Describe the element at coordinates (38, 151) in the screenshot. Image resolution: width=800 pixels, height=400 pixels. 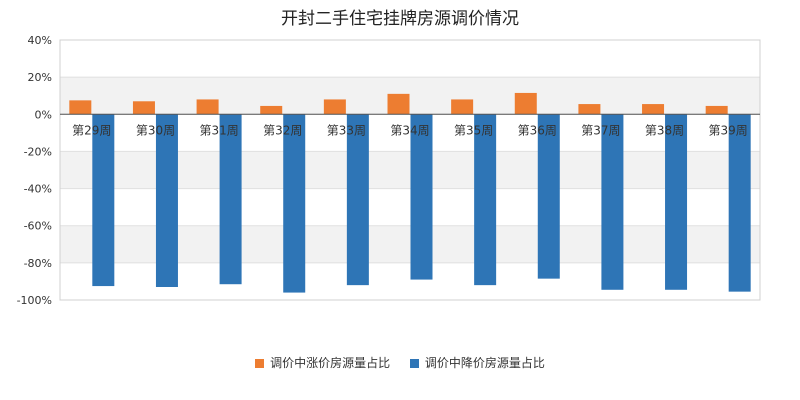
I see `y-tick-label: -20%` at that location.